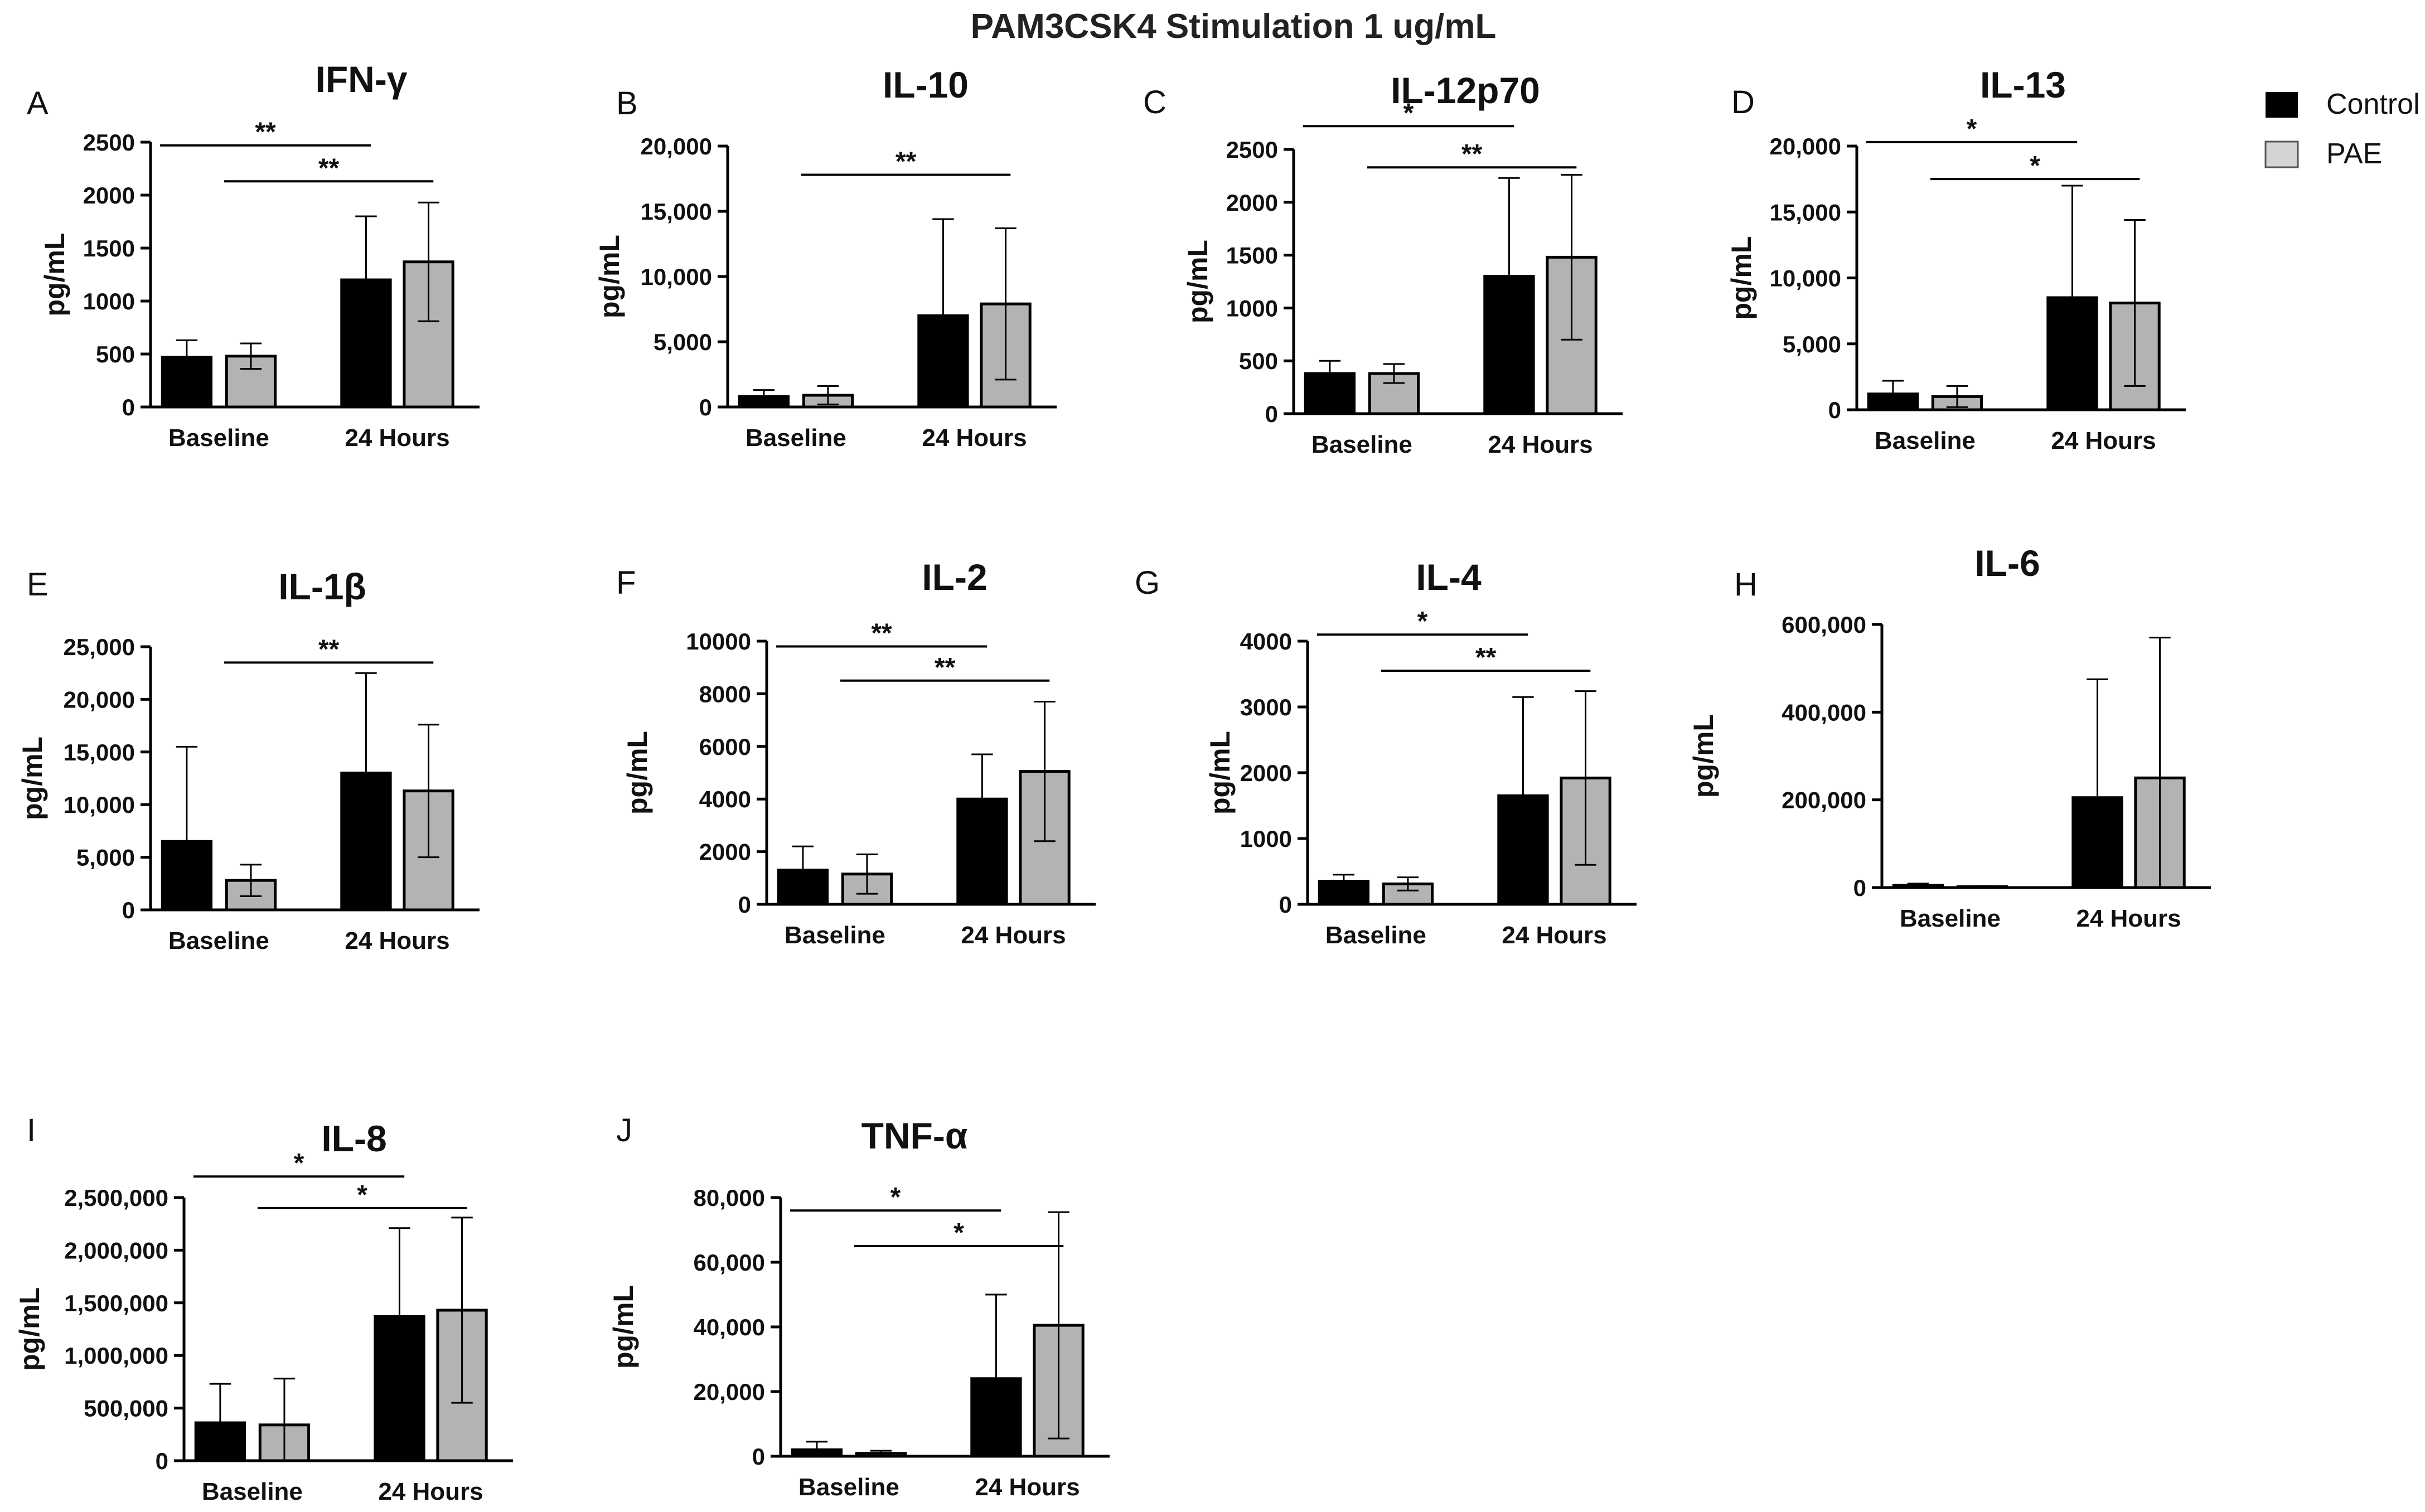 The width and height of the screenshot is (2425, 1512). Describe the element at coordinates (2007, 563) in the screenshot. I see `panel-title: IL-6` at that location.